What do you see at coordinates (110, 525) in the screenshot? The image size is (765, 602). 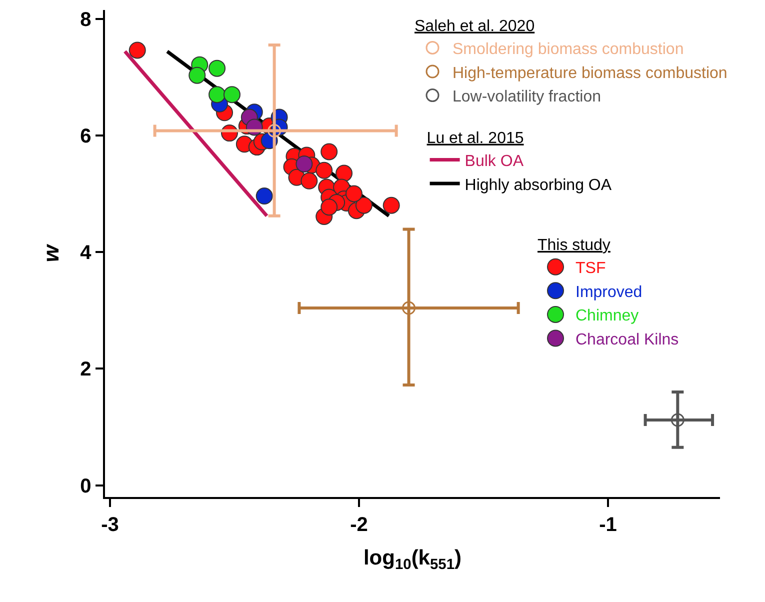 I see `x-tick-label: -3` at bounding box center [110, 525].